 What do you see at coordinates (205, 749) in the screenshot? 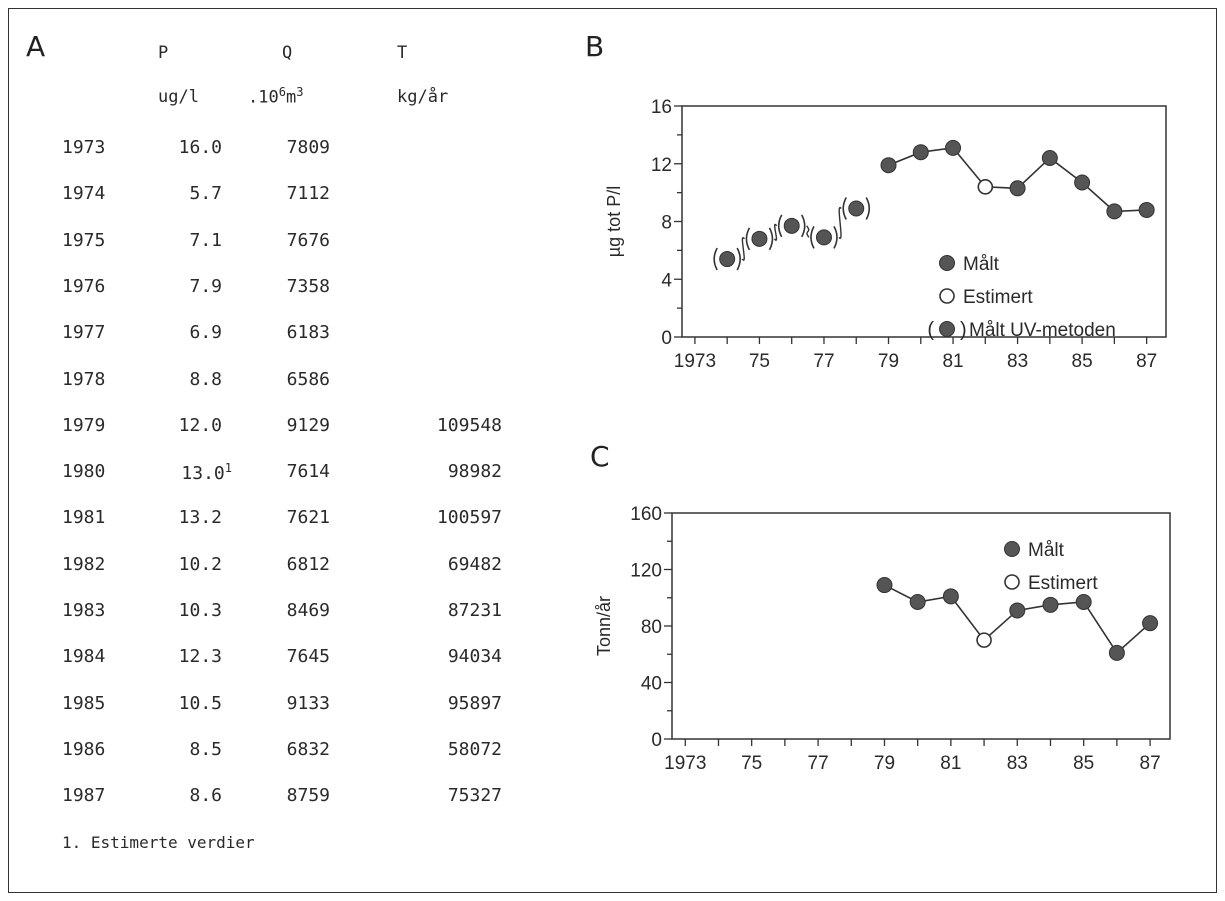
I see `row-p: 8.5` at bounding box center [205, 749].